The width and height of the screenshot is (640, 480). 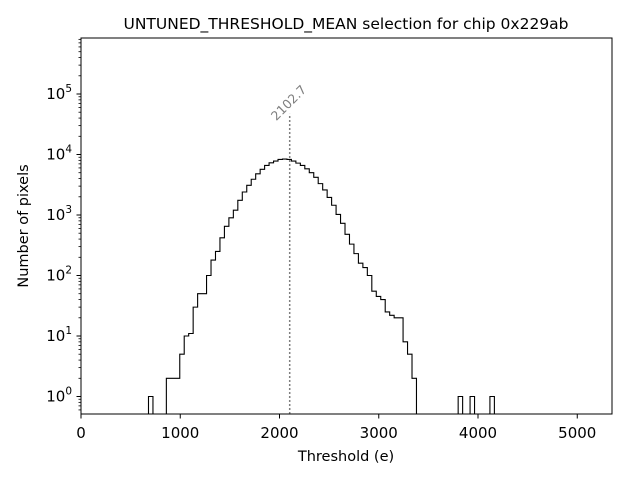 What do you see at coordinates (59, 214) in the screenshot?
I see `y-tick-label: 10³` at bounding box center [59, 214].